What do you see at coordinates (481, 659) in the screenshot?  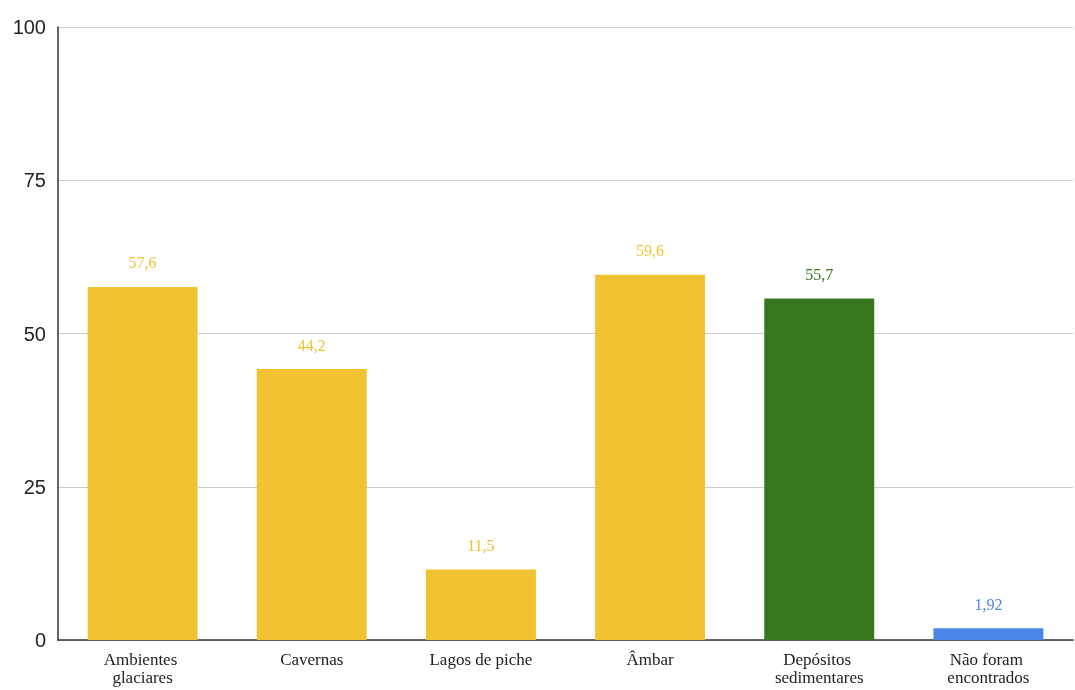 I see `x-tick-label: Lagos de piche` at bounding box center [481, 659].